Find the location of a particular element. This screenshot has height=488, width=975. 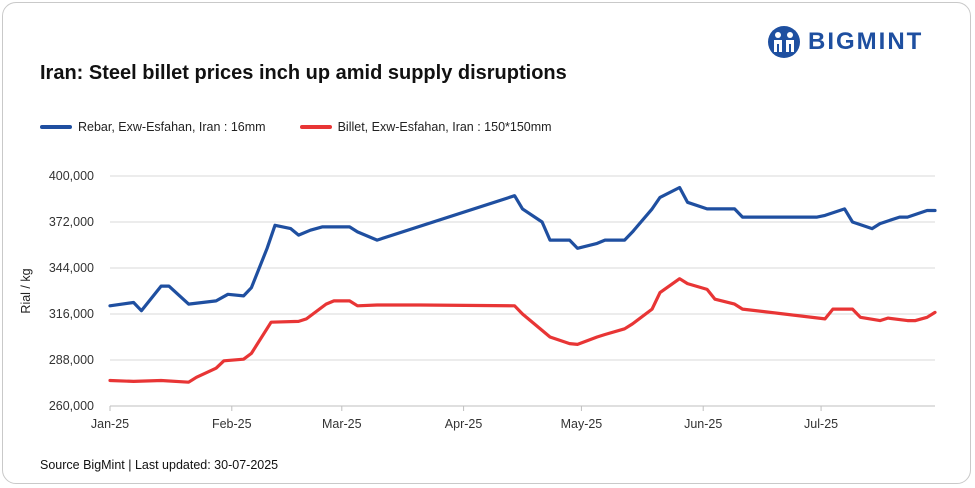

x-tick-label: May-25 is located at coordinates (582, 424).